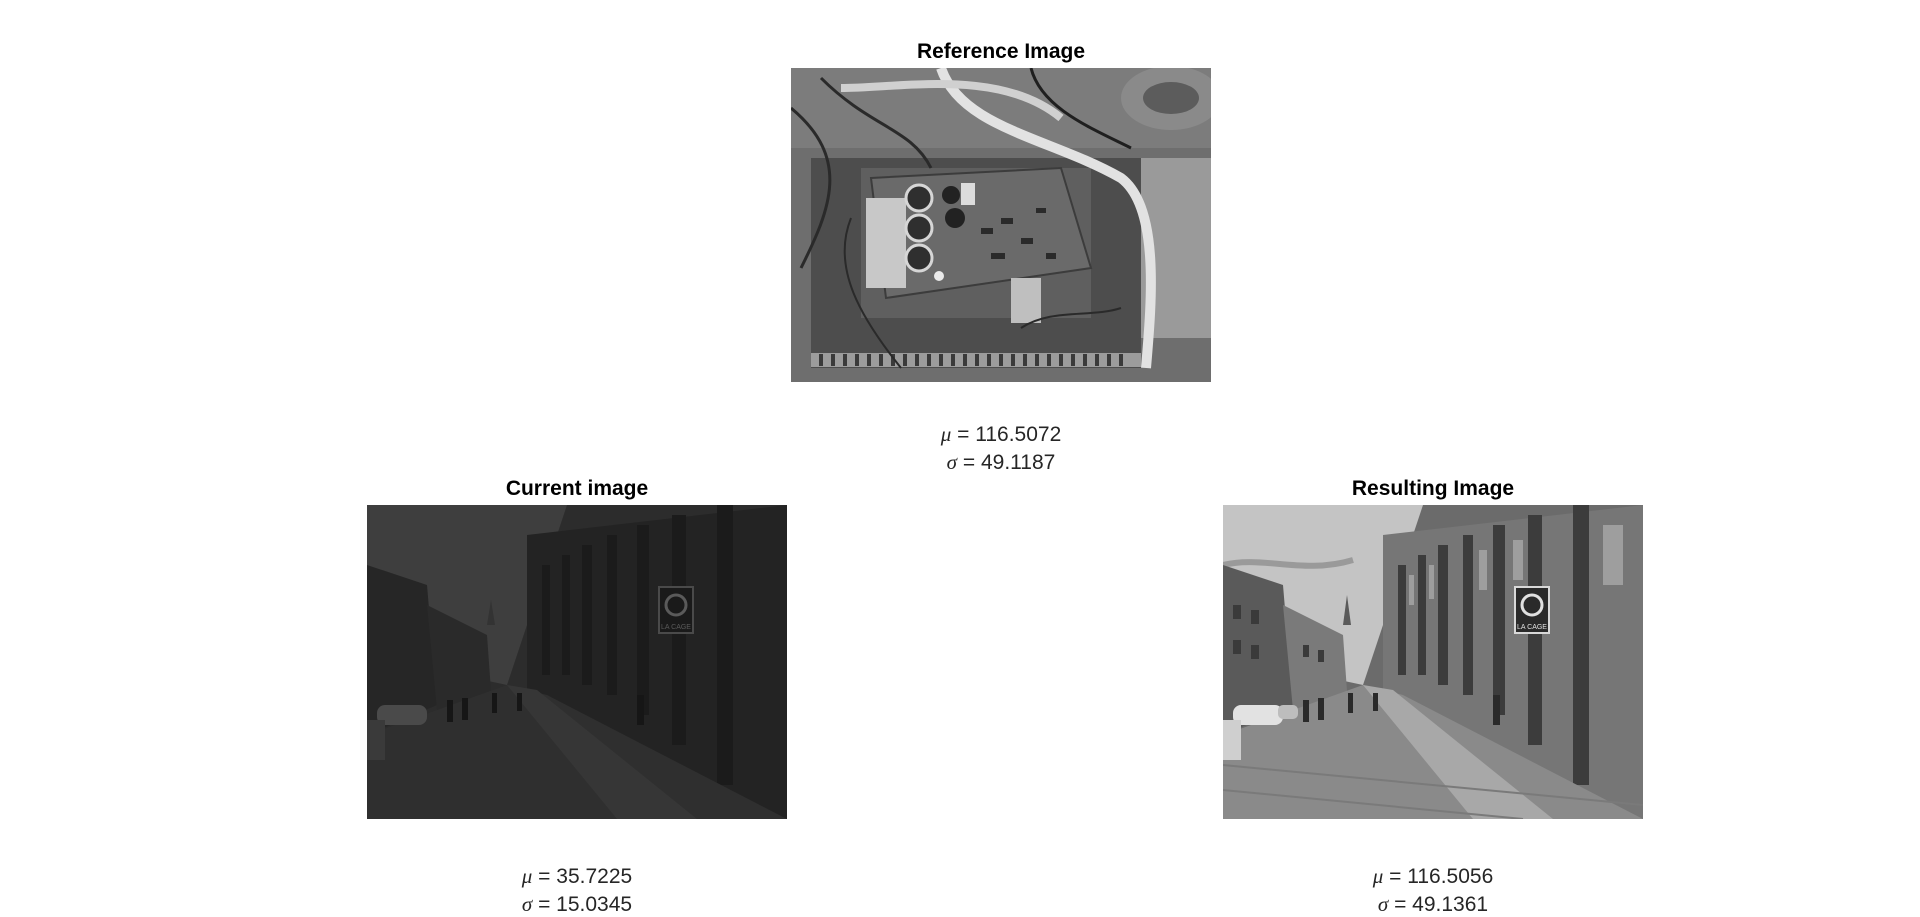  I want to click on resulting-image: LA CAGE, so click(1433, 662).